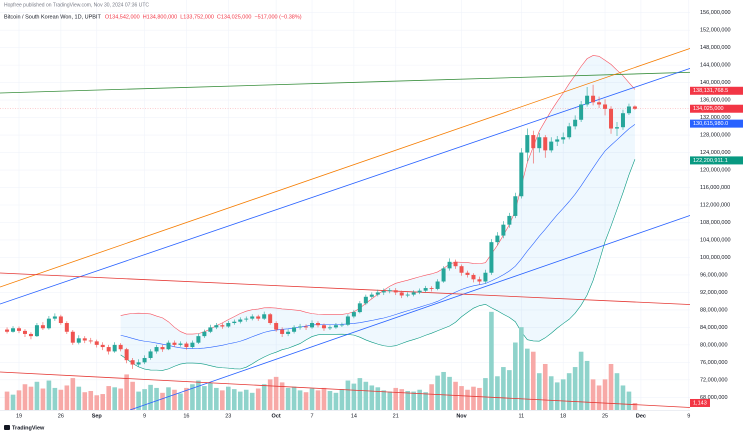  I want to click on y-tick-label: 72,000,000, so click(714, 380).